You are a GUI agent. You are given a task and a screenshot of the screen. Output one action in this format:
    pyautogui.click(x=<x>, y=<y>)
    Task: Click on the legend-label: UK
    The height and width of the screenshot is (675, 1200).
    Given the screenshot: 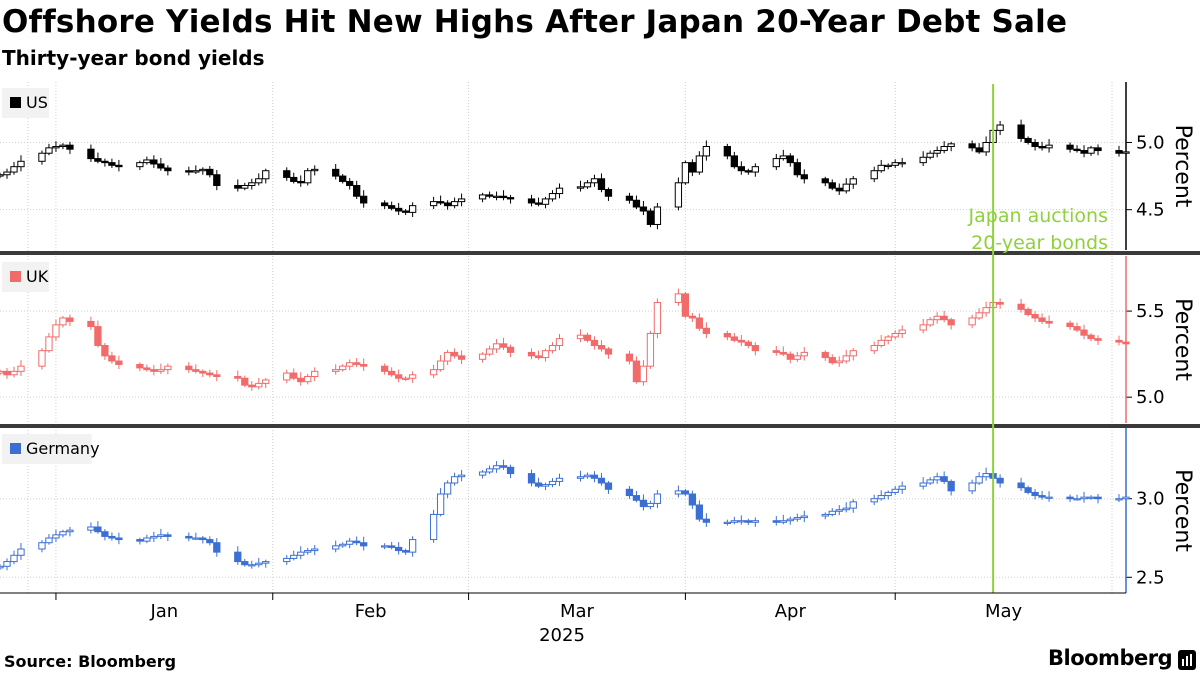 What is the action you would take?
    pyautogui.click(x=37, y=276)
    